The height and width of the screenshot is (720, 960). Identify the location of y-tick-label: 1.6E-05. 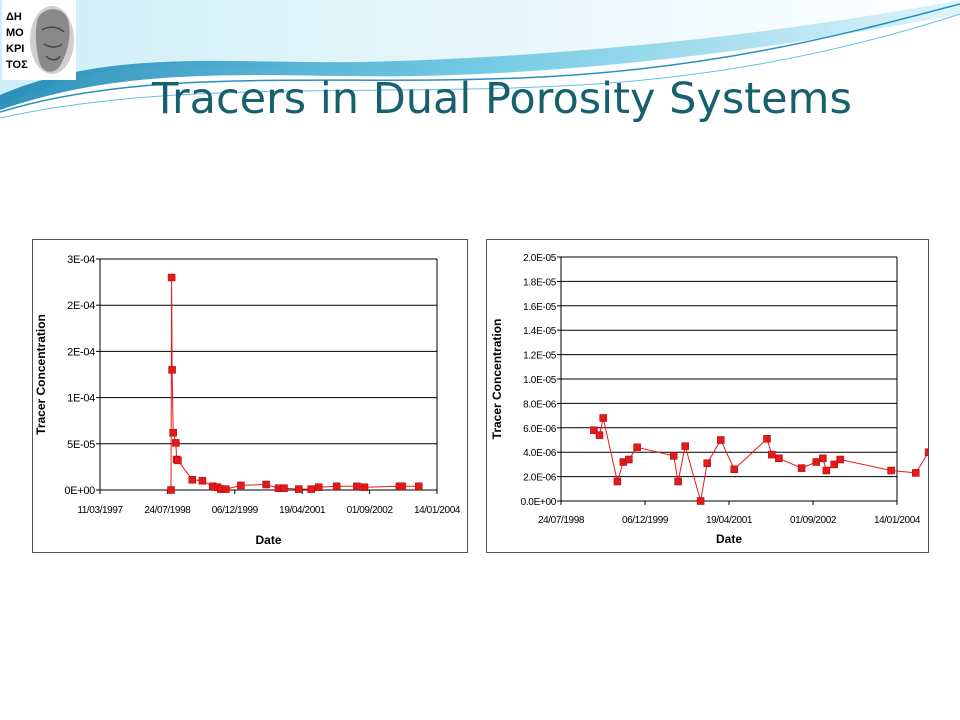
(540, 307).